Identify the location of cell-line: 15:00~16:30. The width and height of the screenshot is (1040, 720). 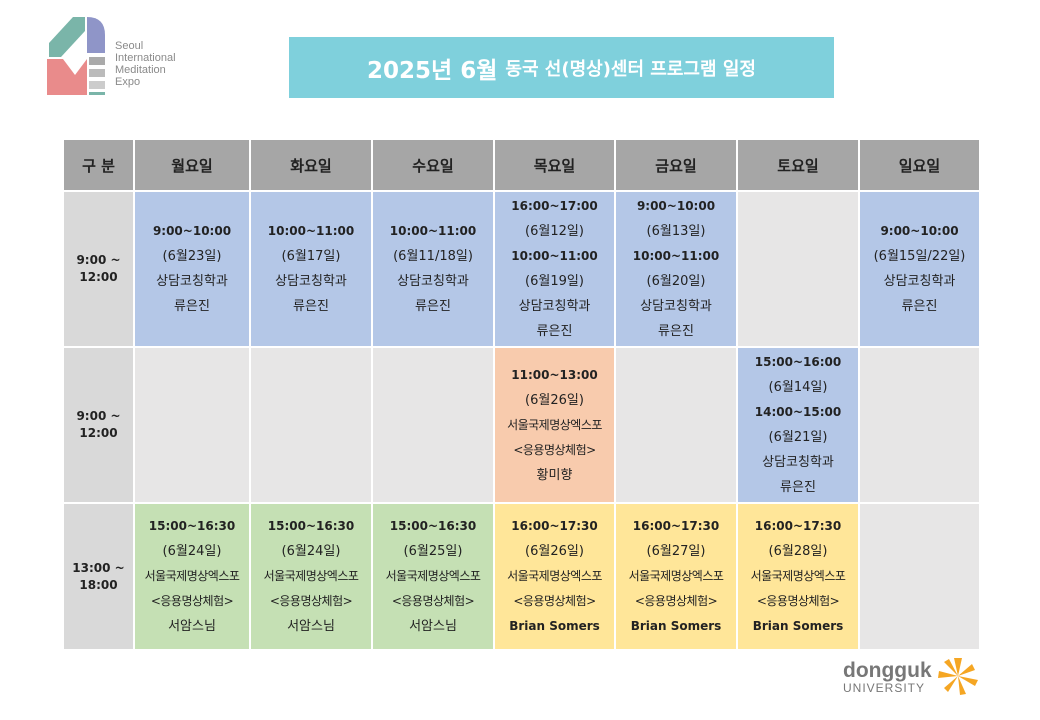
(192, 526).